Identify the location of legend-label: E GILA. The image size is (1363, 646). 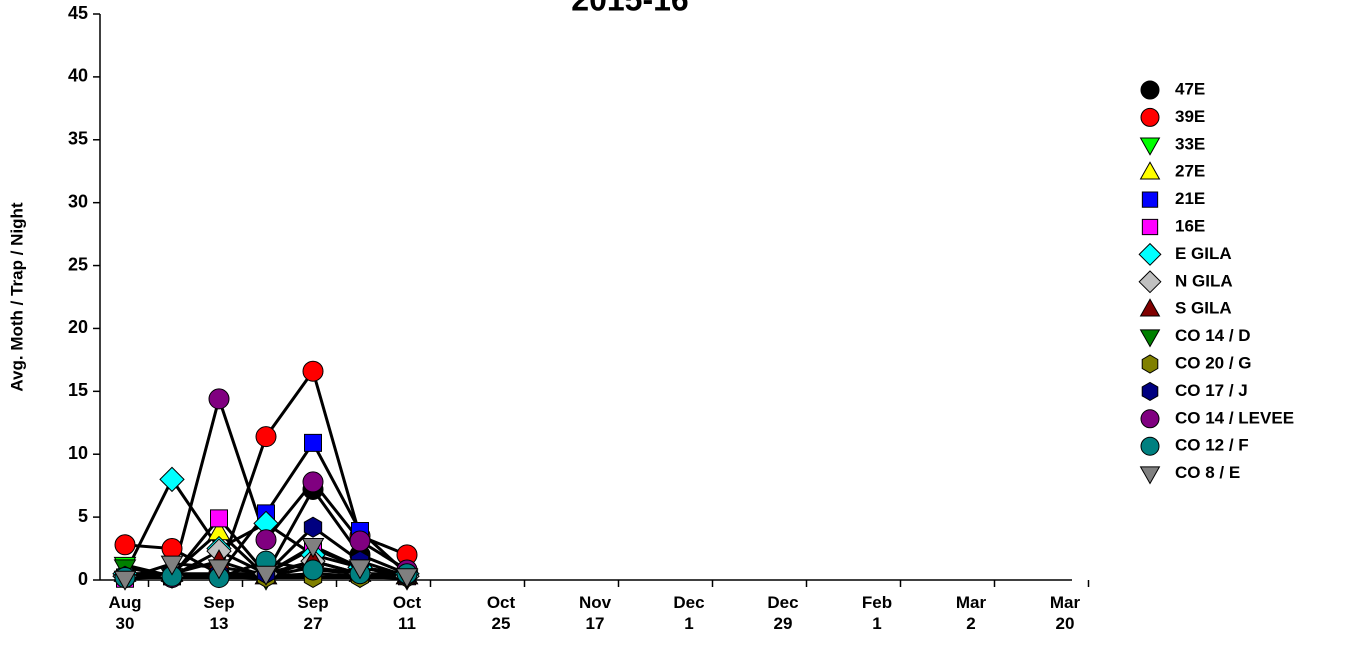
(1203, 253).